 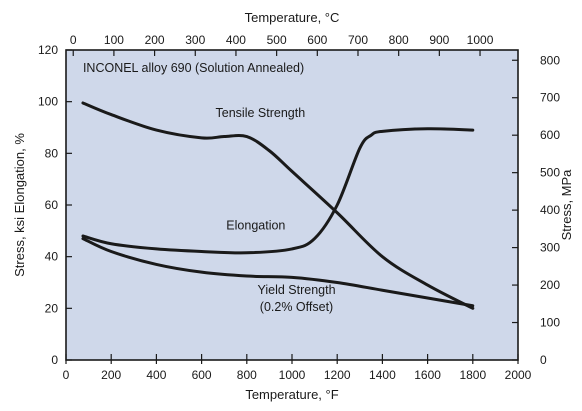 What do you see at coordinates (543, 360) in the screenshot?
I see `y-right-tick-label: 0` at bounding box center [543, 360].